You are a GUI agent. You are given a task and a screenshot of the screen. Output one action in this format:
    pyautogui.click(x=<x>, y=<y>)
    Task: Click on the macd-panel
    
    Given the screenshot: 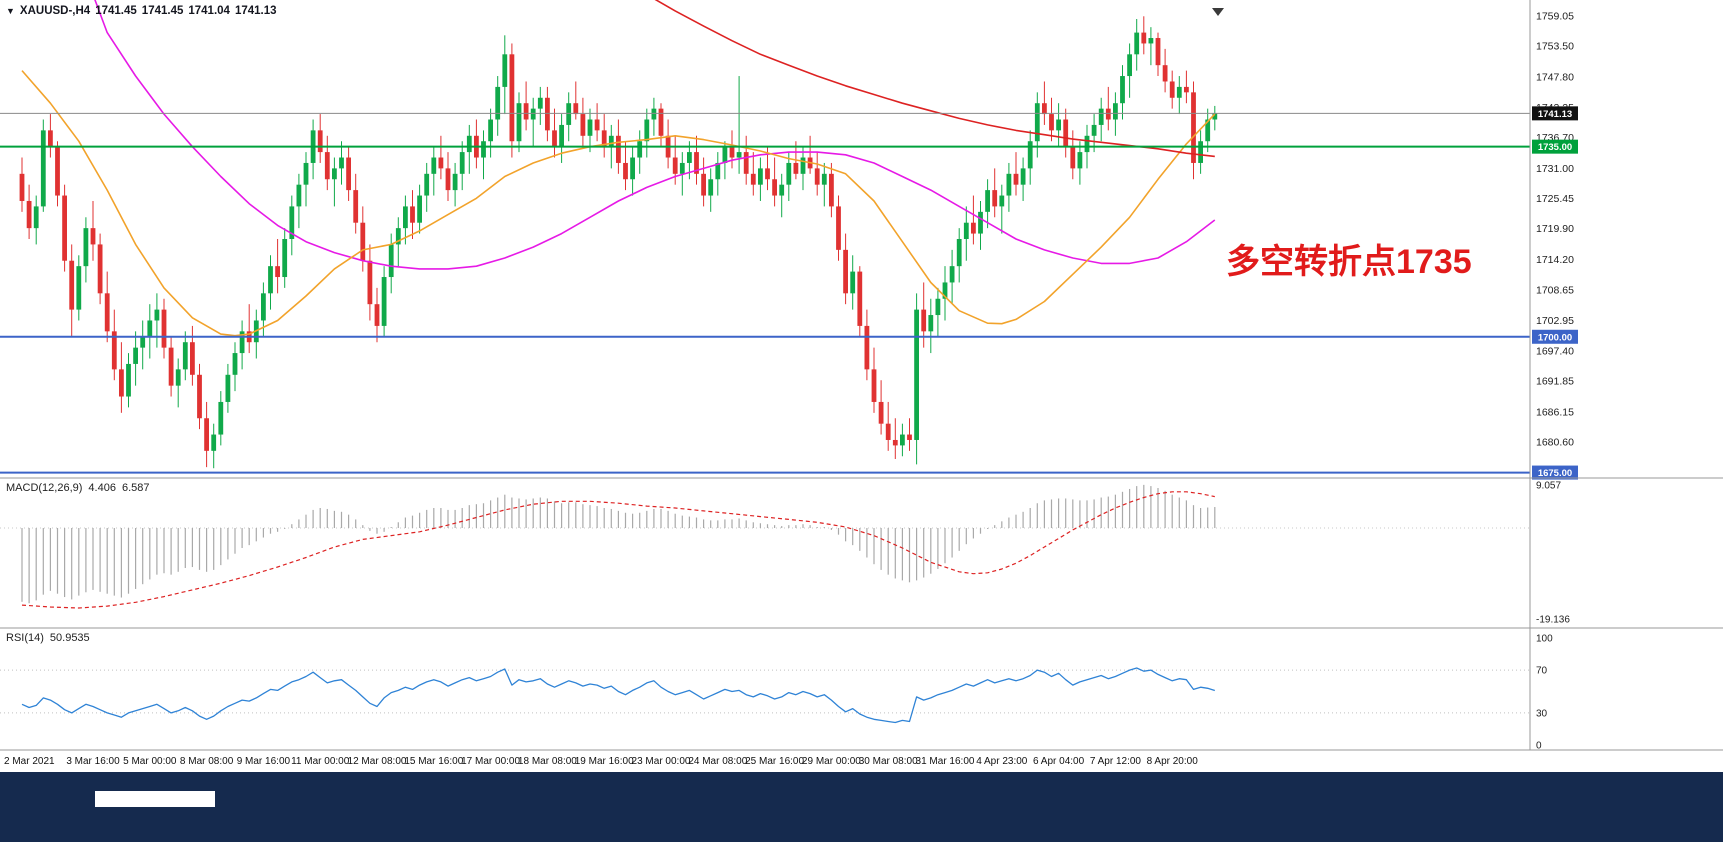 What is the action you would take?
    pyautogui.click(x=765, y=546)
    